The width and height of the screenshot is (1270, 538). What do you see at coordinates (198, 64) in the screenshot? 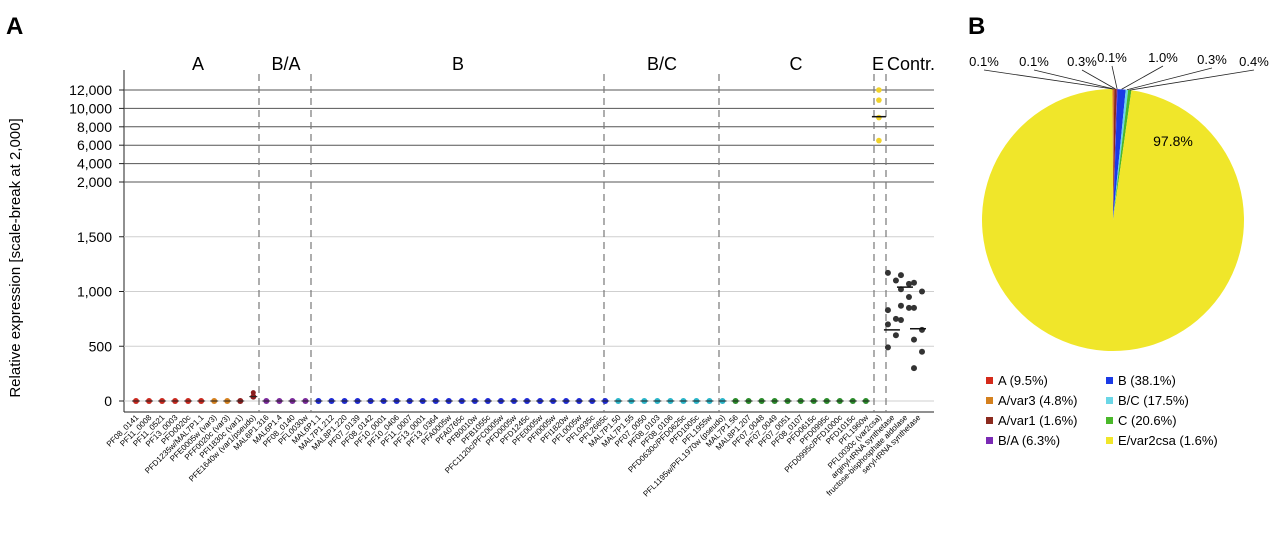
I see `group-label: A` at bounding box center [198, 64].